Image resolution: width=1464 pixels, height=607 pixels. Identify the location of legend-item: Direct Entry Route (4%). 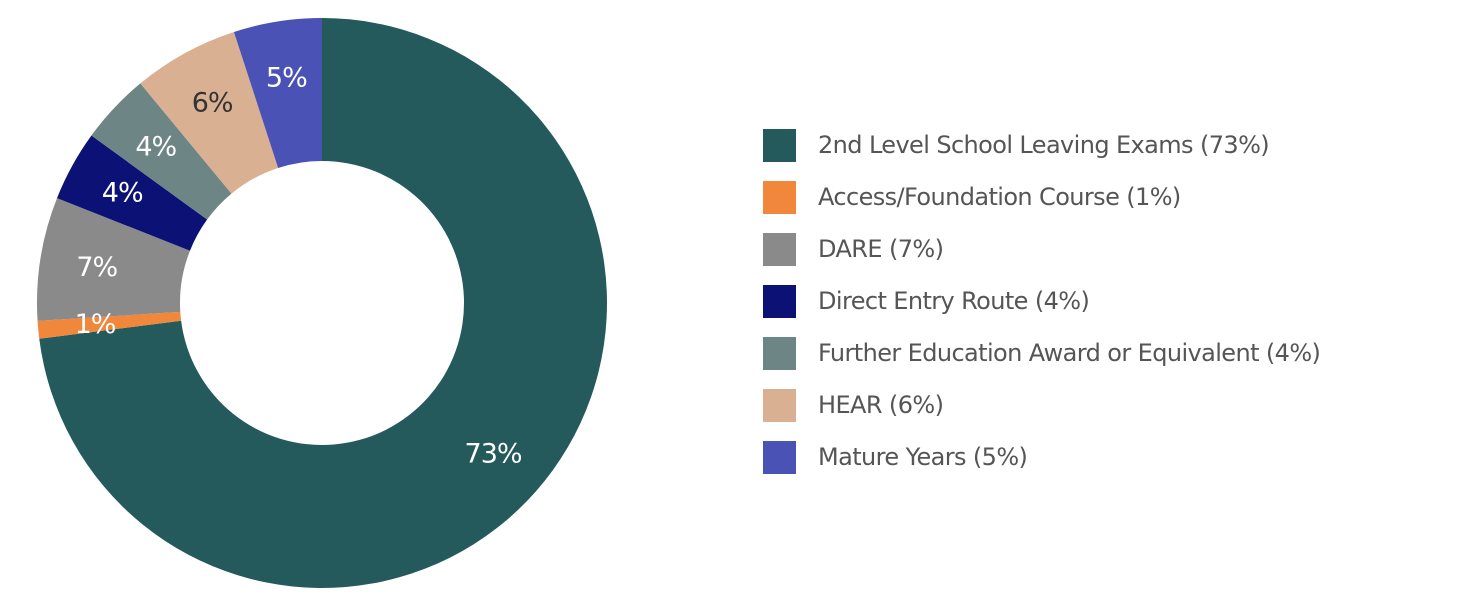
(1041, 301).